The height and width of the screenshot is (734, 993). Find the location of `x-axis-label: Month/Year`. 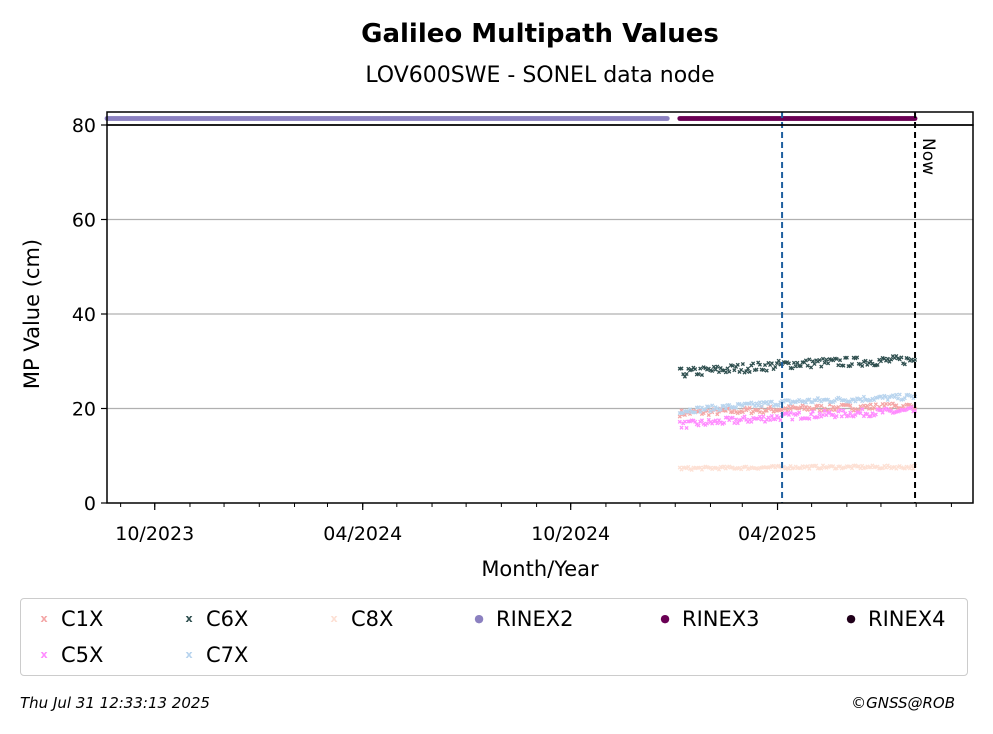

x-axis-label: Month/Year is located at coordinates (540, 569).